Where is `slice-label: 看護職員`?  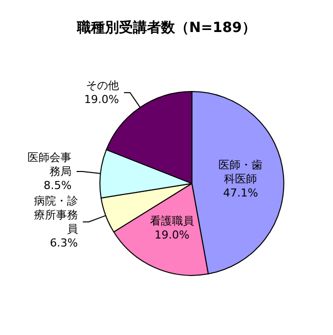
slice-label: 看護職員 is located at coordinates (172, 221).